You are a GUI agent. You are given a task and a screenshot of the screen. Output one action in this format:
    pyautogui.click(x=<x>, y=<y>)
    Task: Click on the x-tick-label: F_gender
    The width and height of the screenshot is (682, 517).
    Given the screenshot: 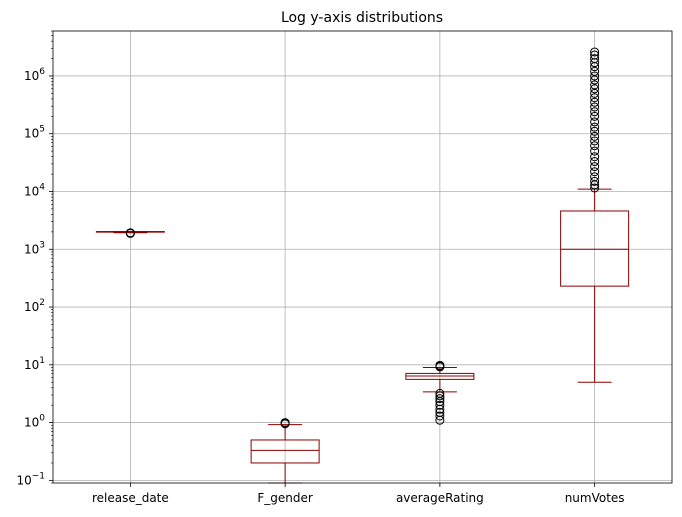 What is the action you would take?
    pyautogui.click(x=285, y=498)
    